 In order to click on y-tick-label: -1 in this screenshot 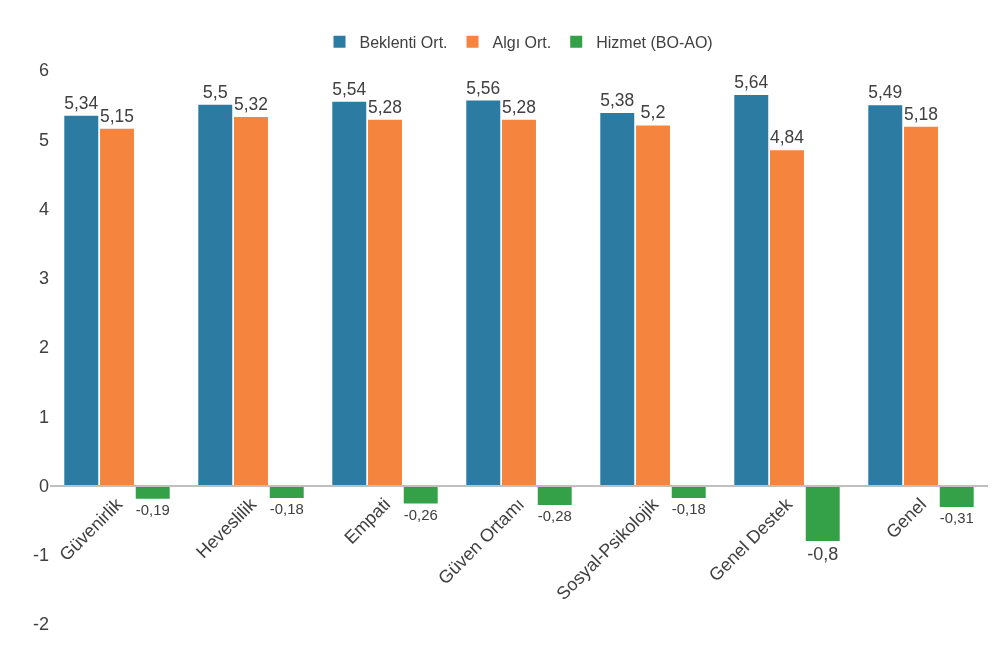, I will do `click(40, 555)`.